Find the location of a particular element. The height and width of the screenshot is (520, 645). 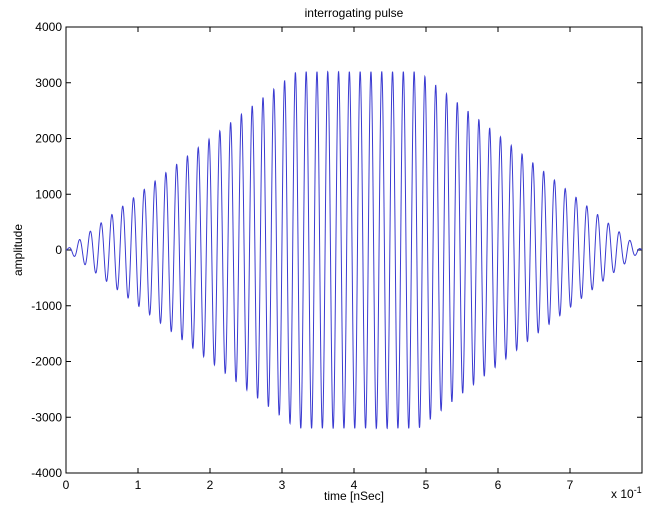

x-tick-label: 5 is located at coordinates (426, 485).